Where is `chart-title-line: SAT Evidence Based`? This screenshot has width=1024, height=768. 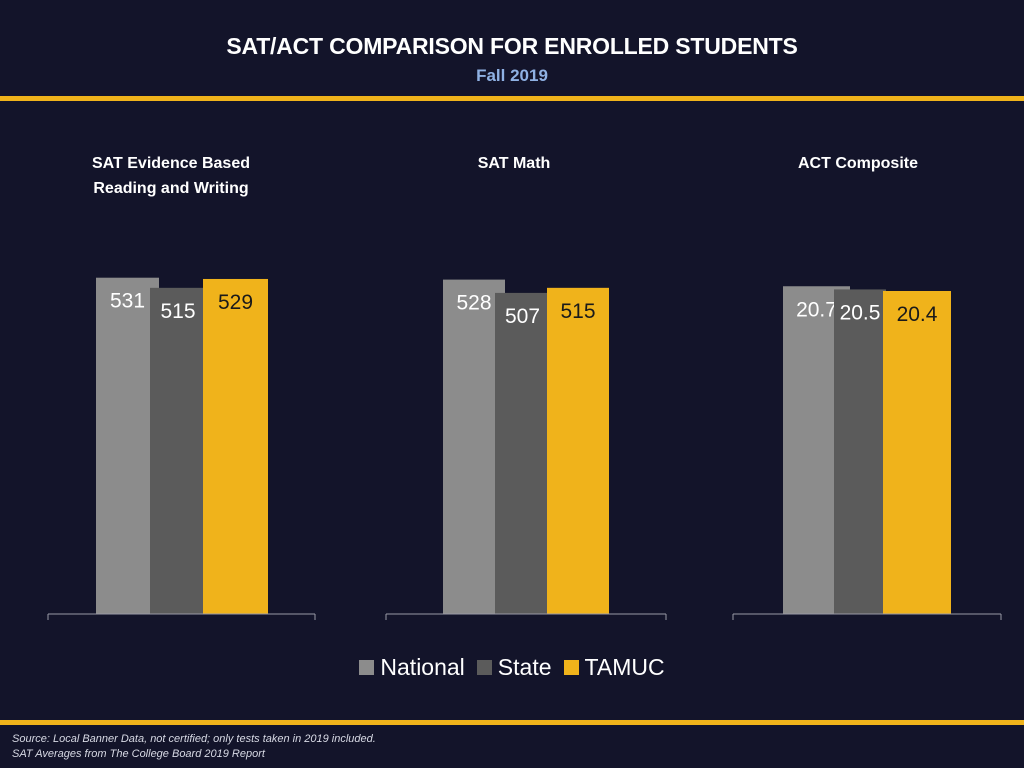
chart-title-line: SAT Evidence Based is located at coordinates (171, 163).